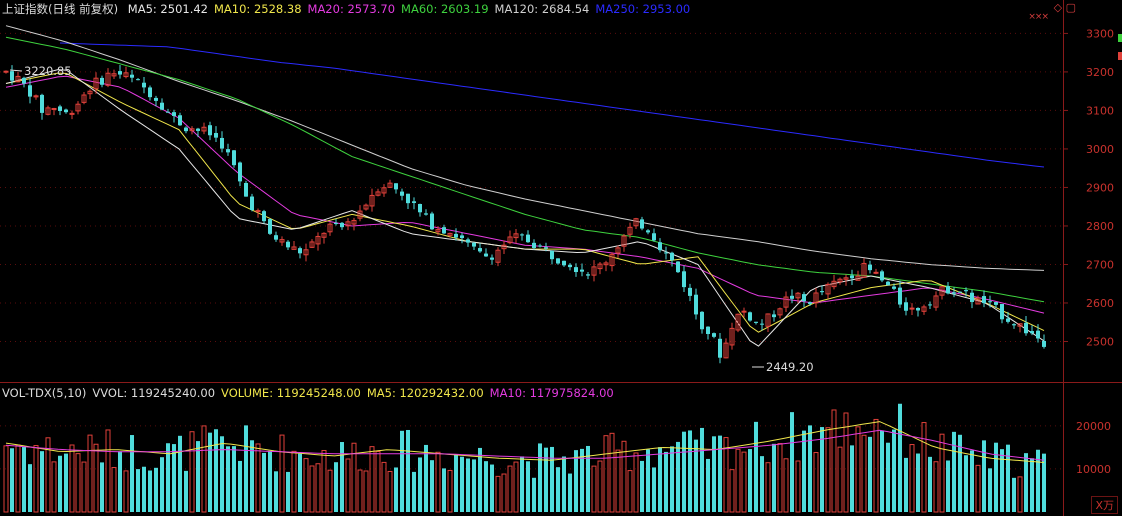 The width and height of the screenshot is (1122, 516). I want to click on volume-ma-ma5, so click(525, 442).